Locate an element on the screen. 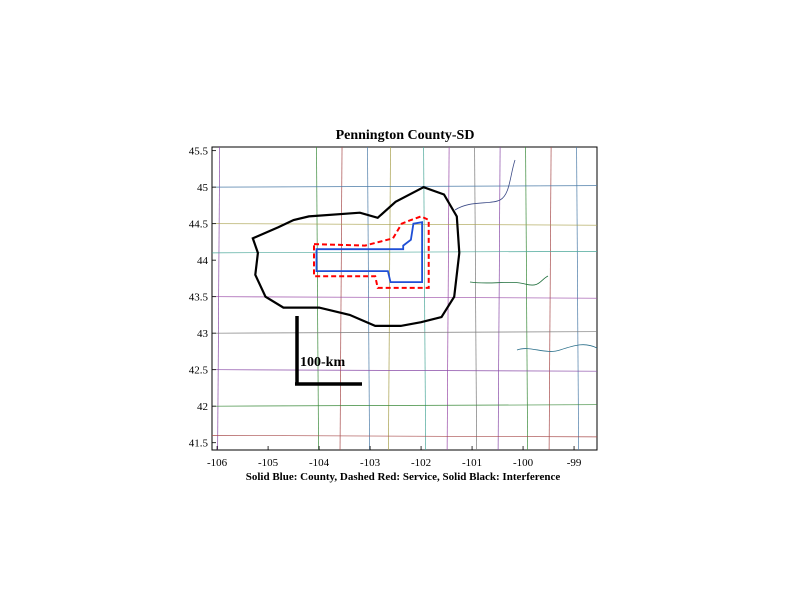 This screenshot has height=612, width=792. county-outline is located at coordinates (369, 252).